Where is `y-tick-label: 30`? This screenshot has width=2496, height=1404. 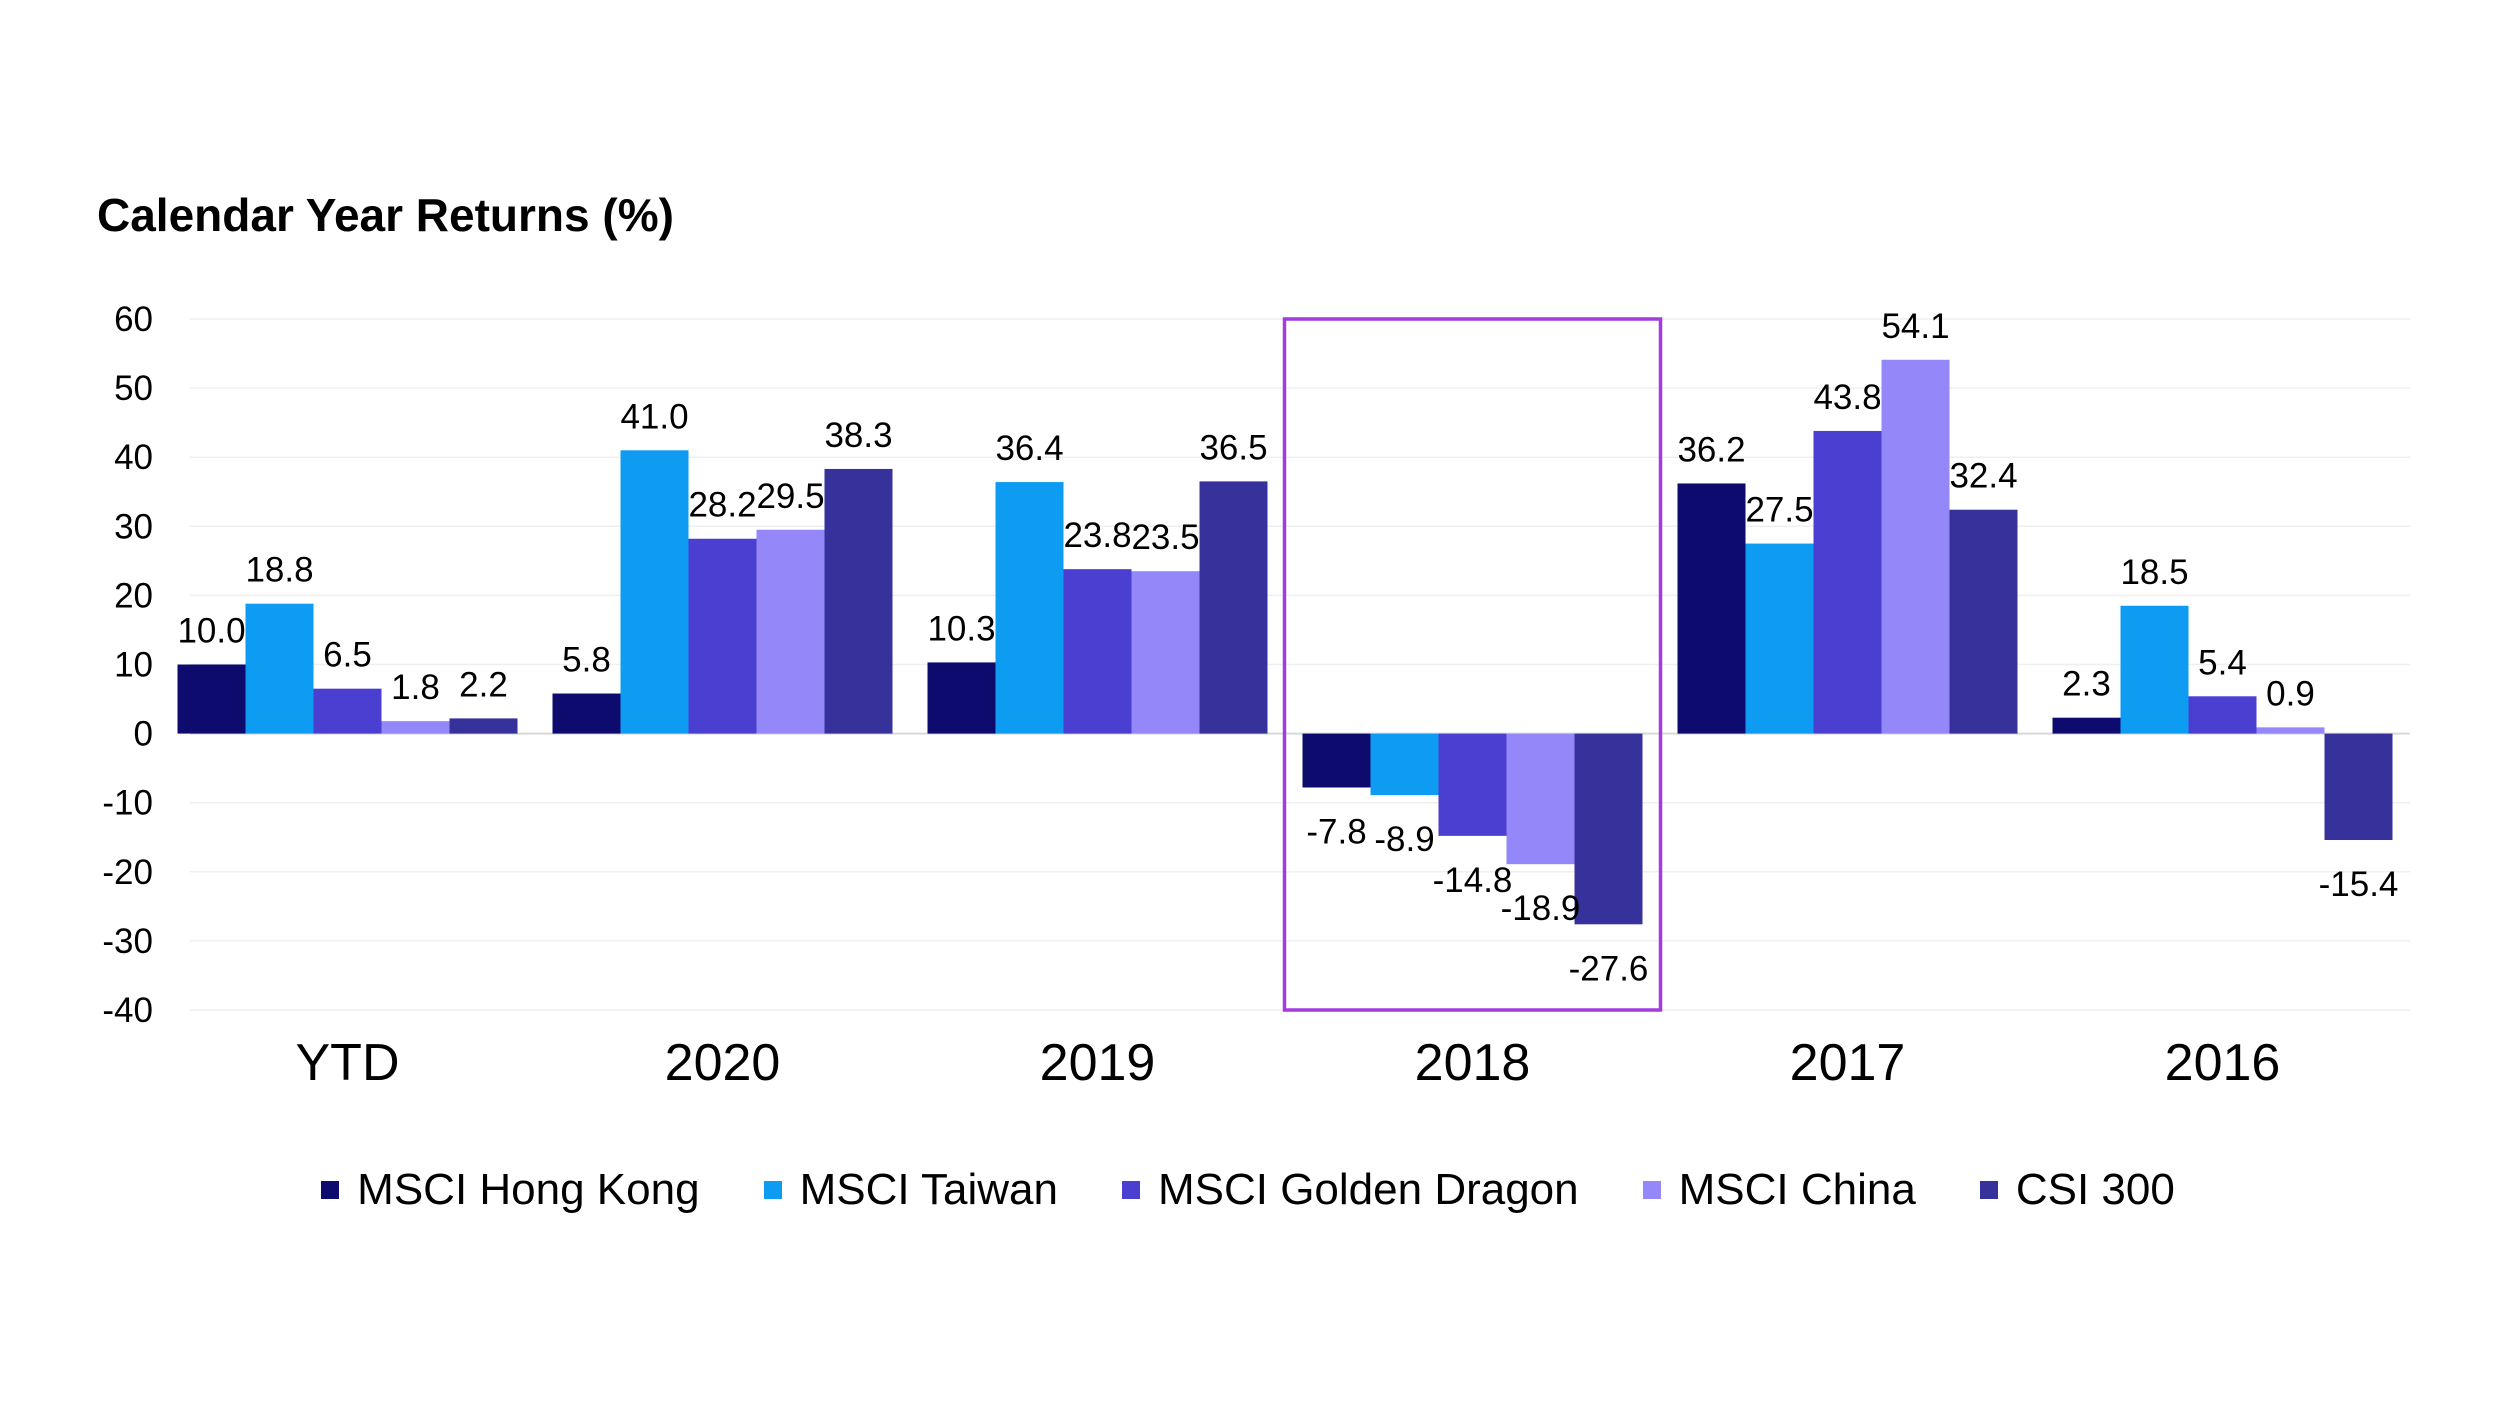 y-tick-label: 30 is located at coordinates (133, 526).